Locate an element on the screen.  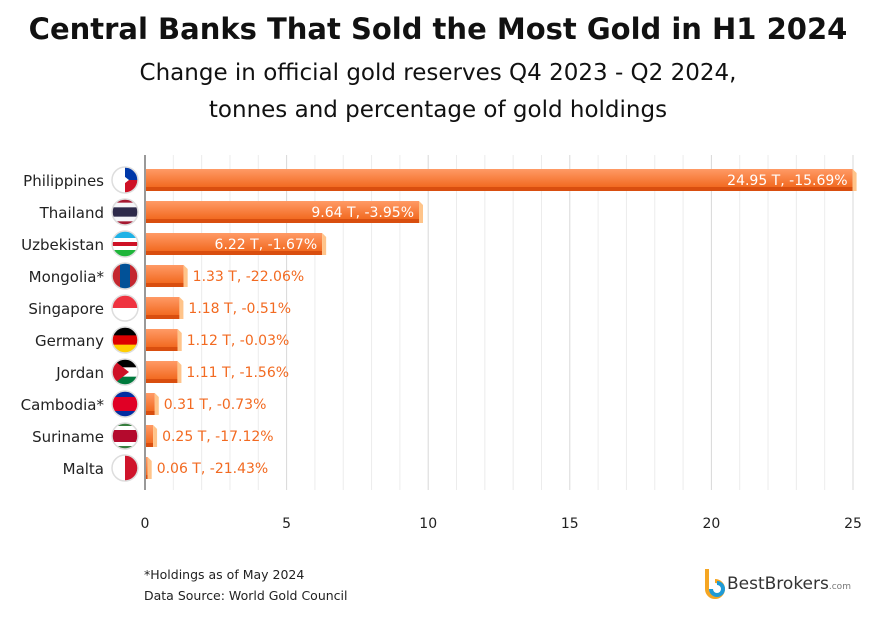
data-label: 0.06 T, -21.43% is located at coordinates (213, 469).